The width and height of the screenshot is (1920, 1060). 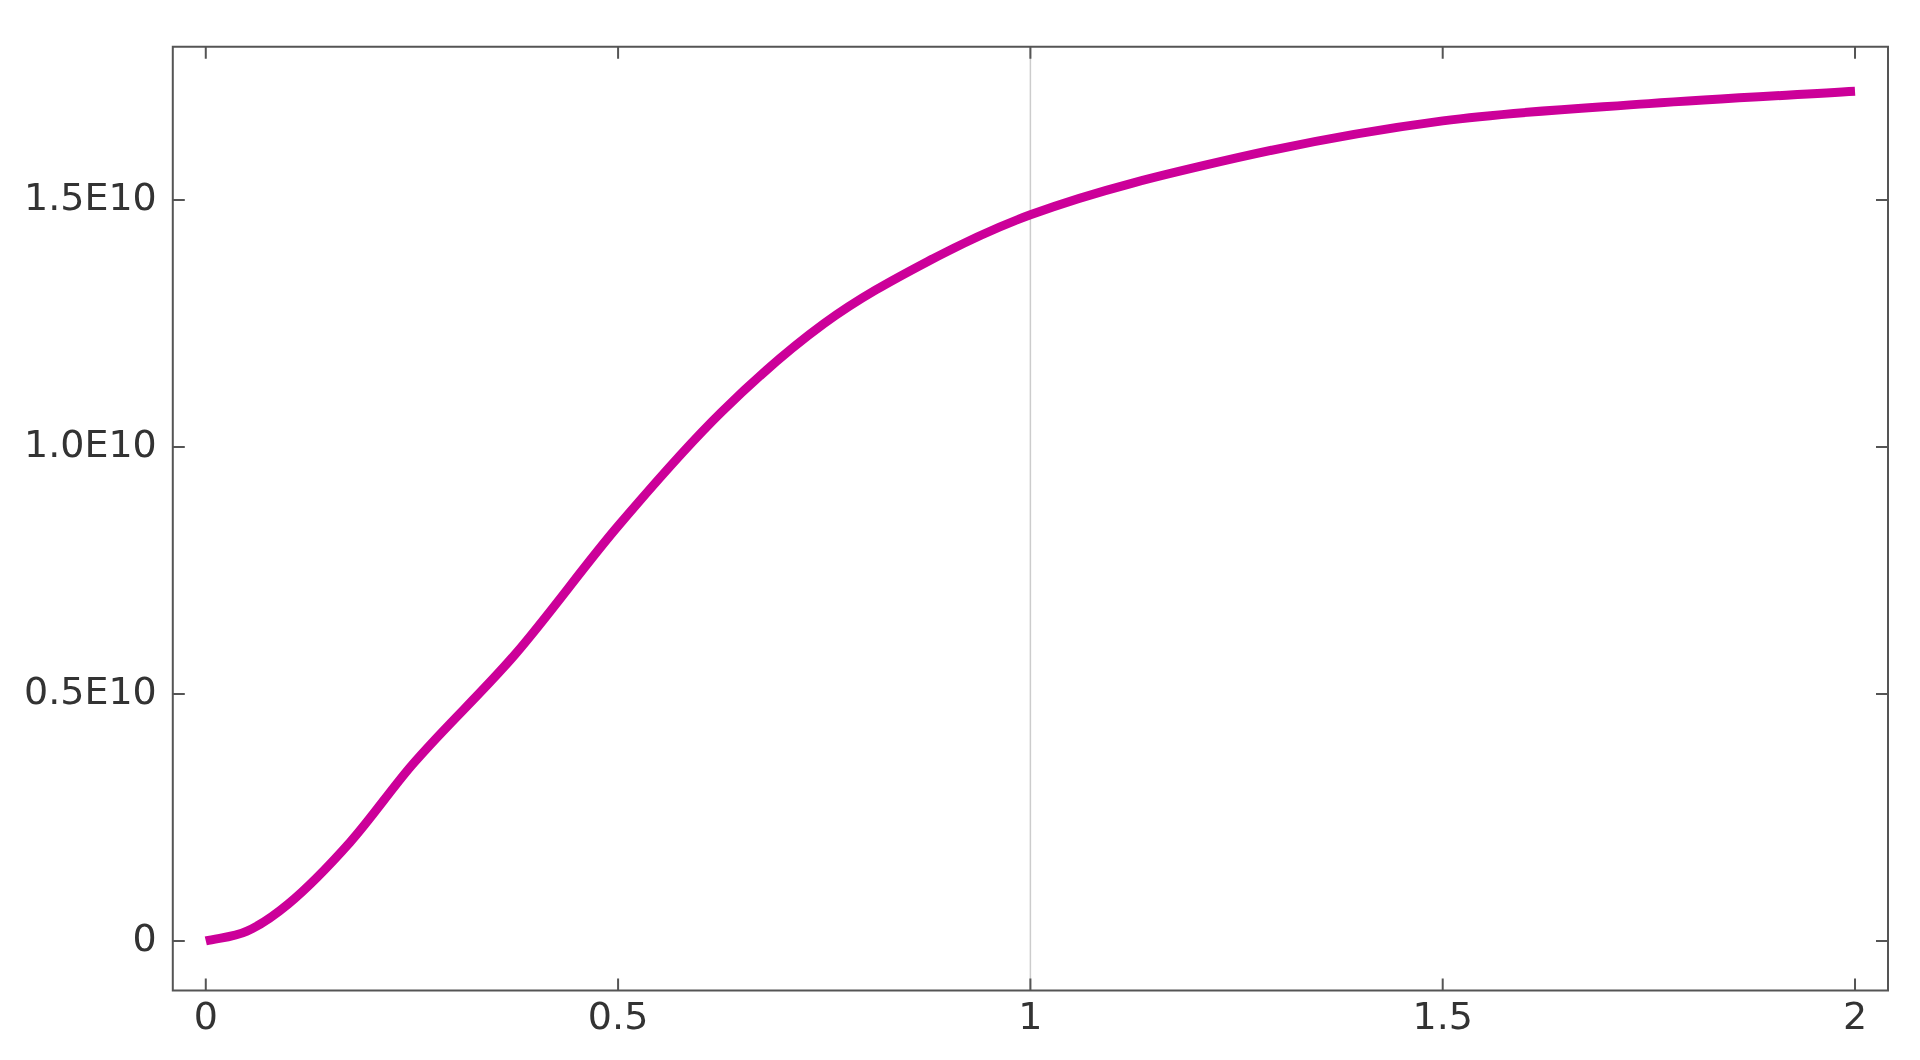 What do you see at coordinates (1442, 1016) in the screenshot?
I see `x-tick-label: 1.5` at bounding box center [1442, 1016].